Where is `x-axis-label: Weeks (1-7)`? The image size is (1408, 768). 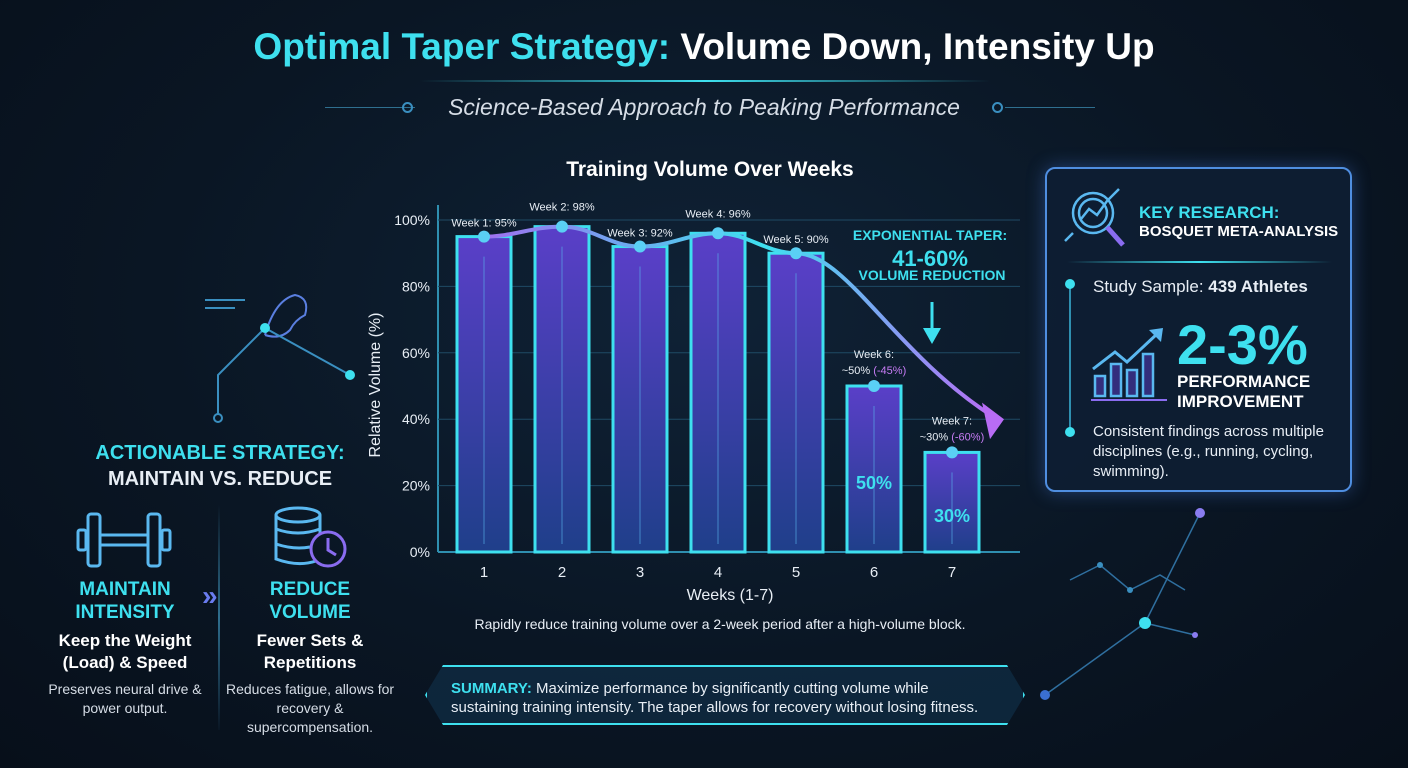
x-axis-label: Weeks (1-7) is located at coordinates (730, 595).